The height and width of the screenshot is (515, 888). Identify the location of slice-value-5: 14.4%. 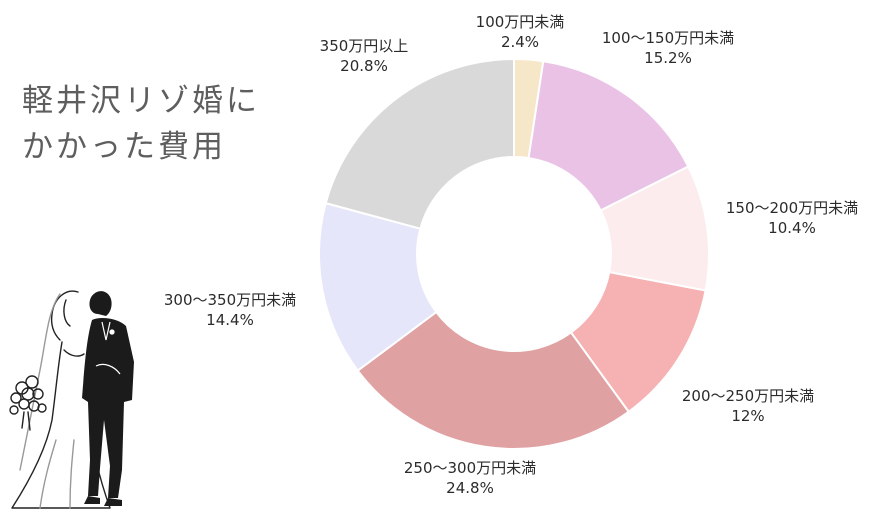
(230, 320).